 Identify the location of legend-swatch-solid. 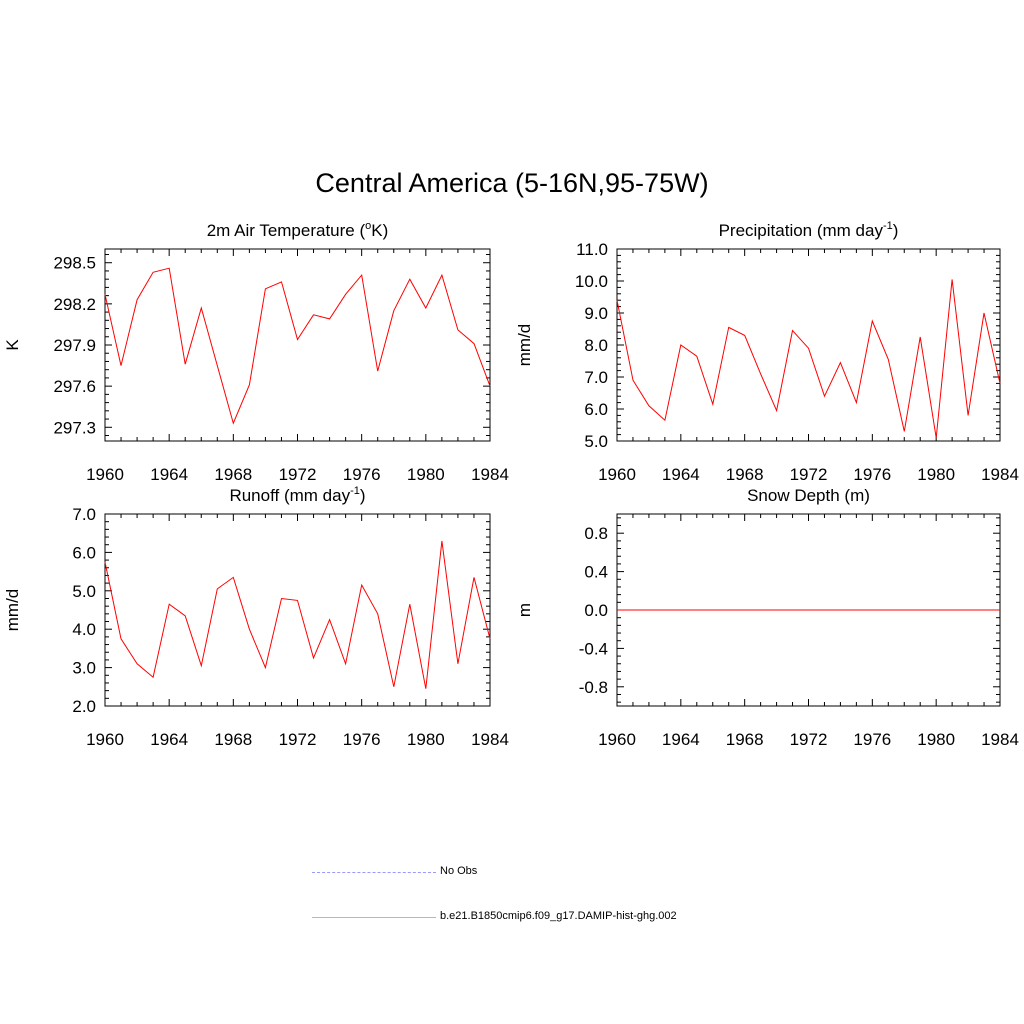
(374, 917).